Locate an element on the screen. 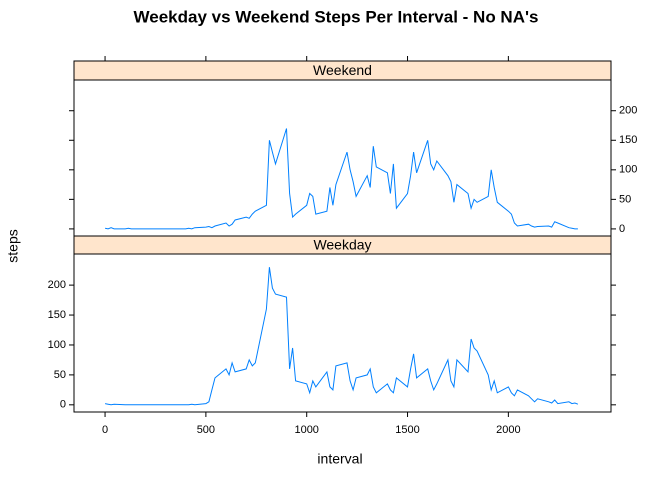 The height and width of the screenshot is (480, 672). x-tick-label: 1000 is located at coordinates (306, 430).